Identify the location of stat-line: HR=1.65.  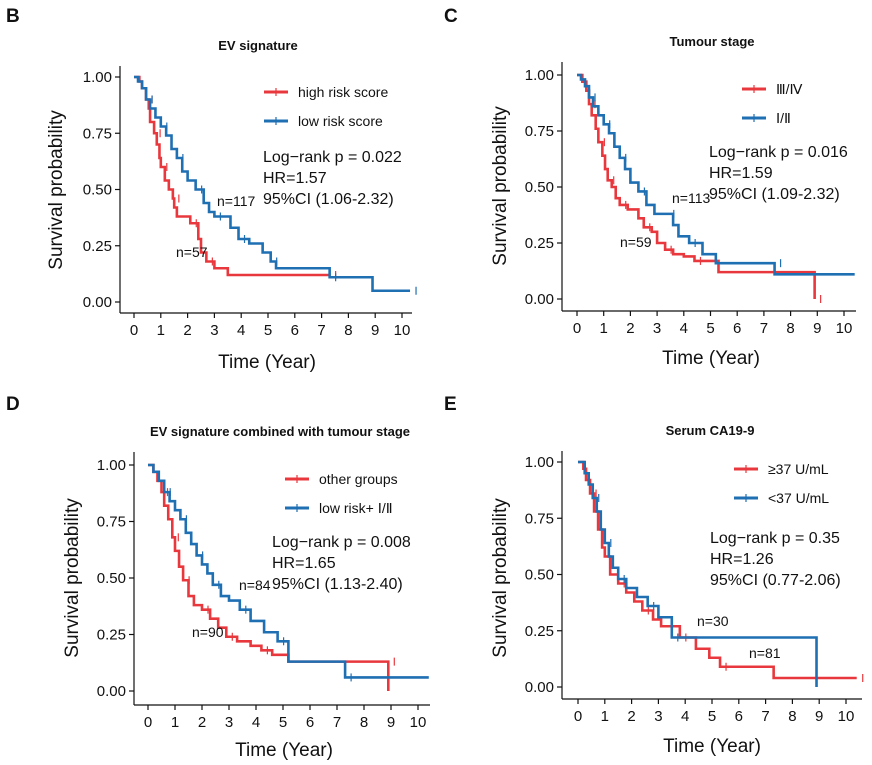
(304, 563).